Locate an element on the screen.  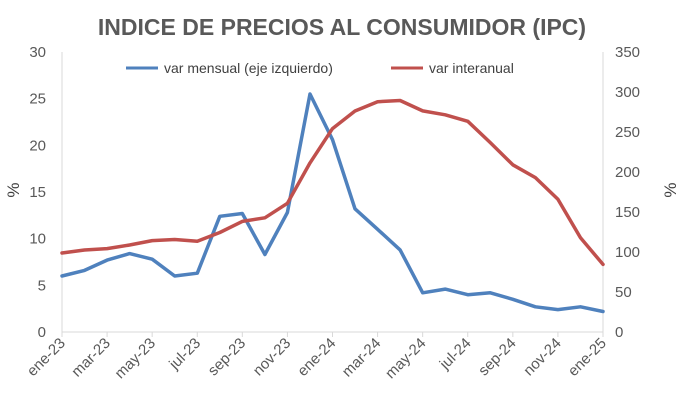
x-tick-label: jul-24 is located at coordinates (455, 354).